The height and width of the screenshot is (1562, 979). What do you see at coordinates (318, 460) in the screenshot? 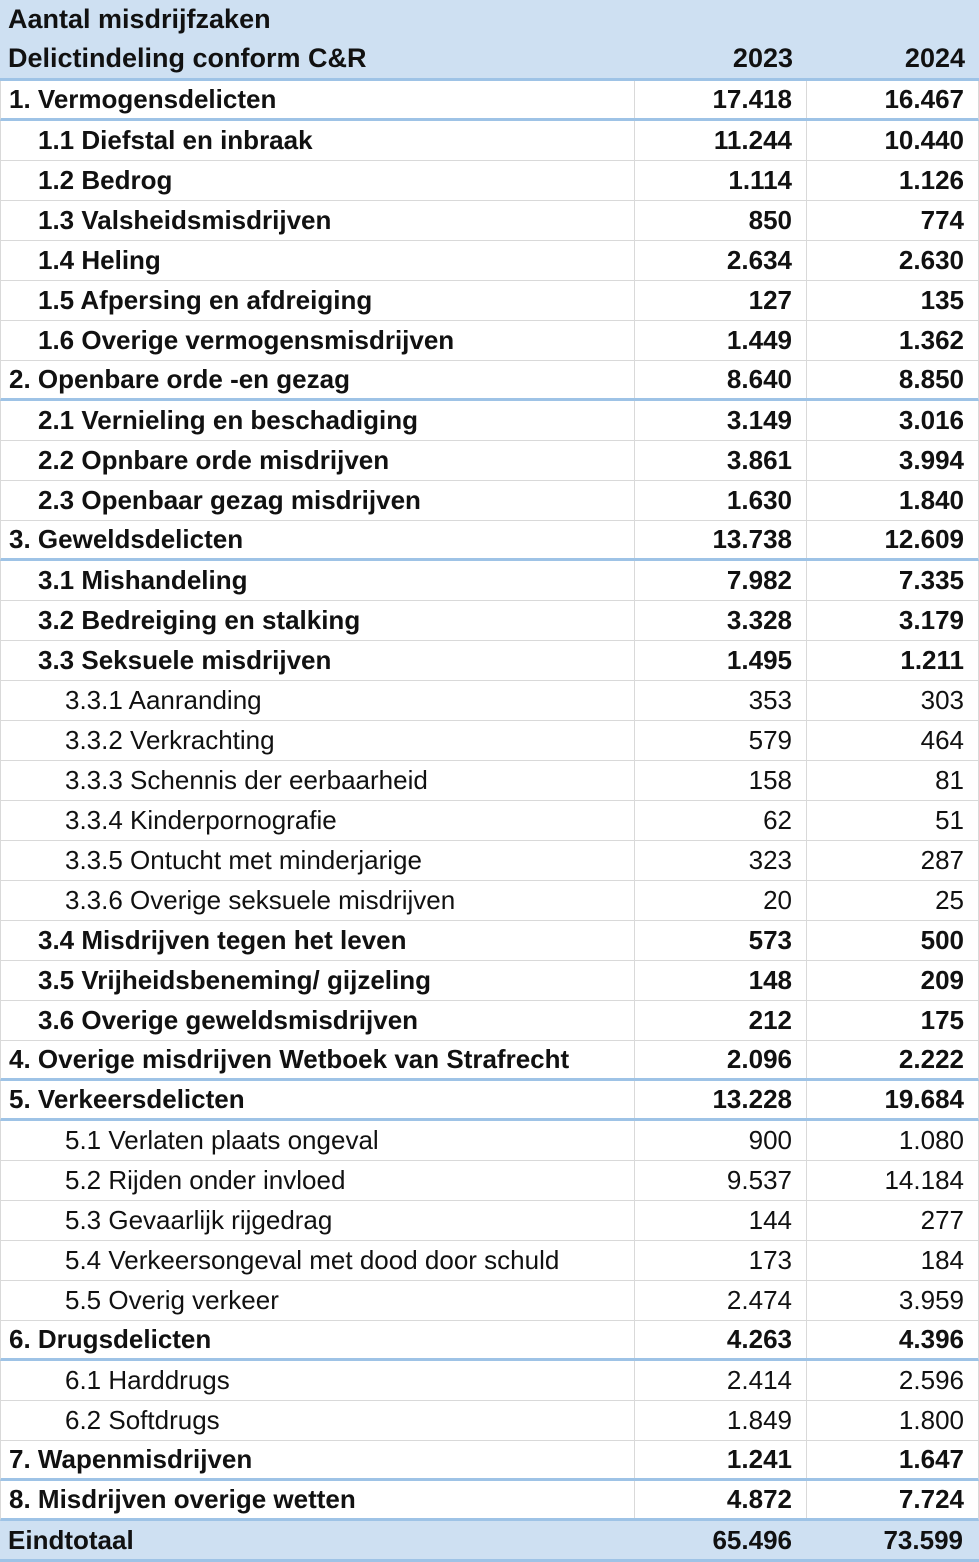
I see `delict-label: 2.2 Opnbare orde misdrijven` at bounding box center [318, 460].